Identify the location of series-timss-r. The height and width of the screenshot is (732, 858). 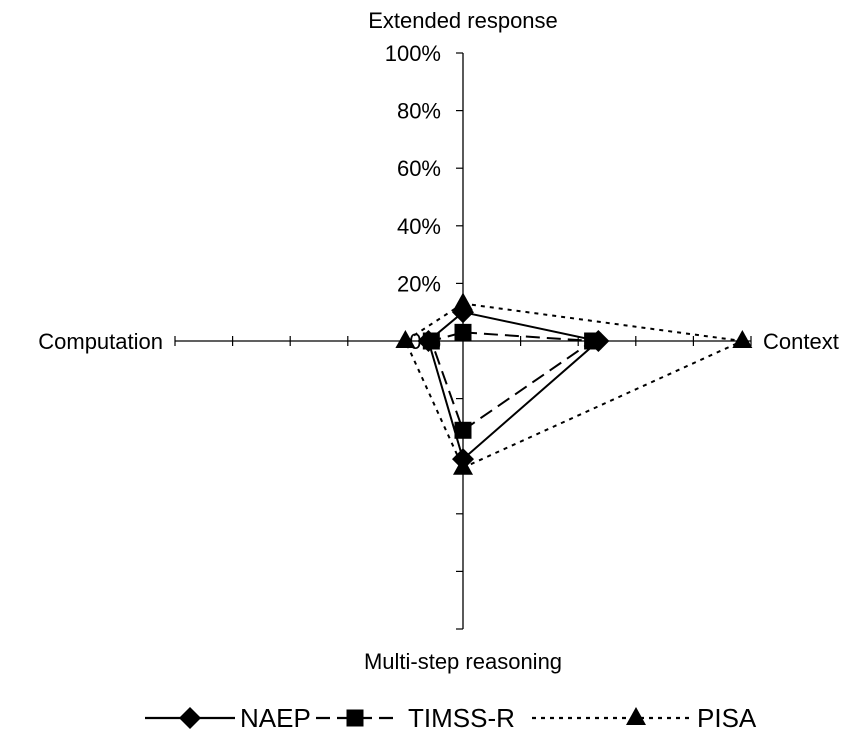
(512, 381).